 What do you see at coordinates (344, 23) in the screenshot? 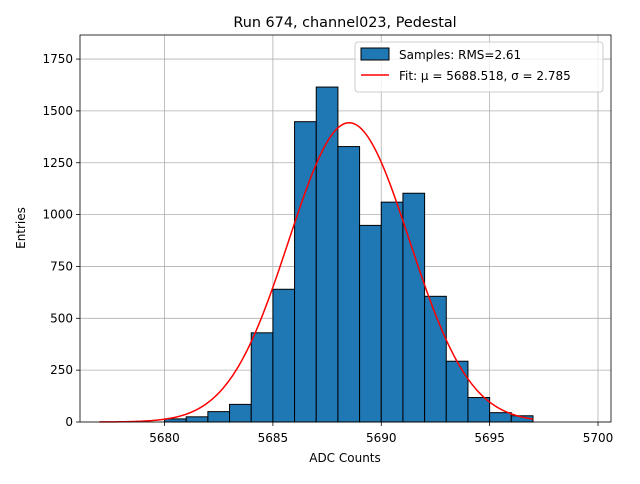
I see `chart-title: Run 674, channel023, Pedestal` at bounding box center [344, 23].